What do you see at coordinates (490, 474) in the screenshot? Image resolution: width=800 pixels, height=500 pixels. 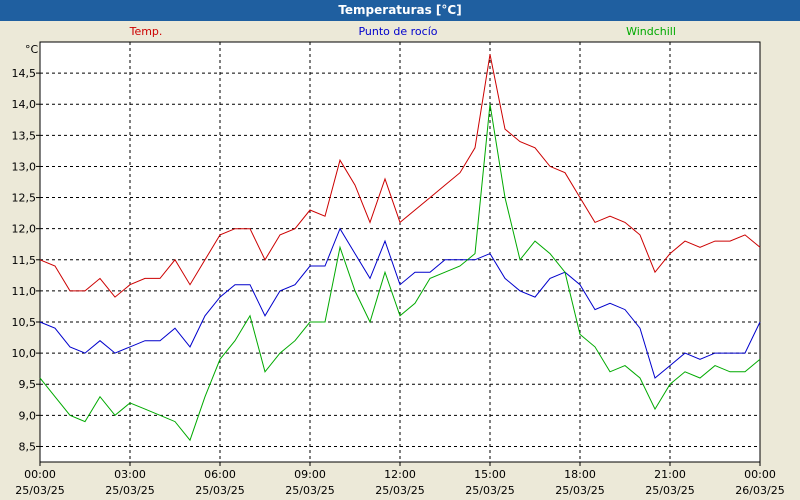 I see `x-tick-time: 15:00` at bounding box center [490, 474].